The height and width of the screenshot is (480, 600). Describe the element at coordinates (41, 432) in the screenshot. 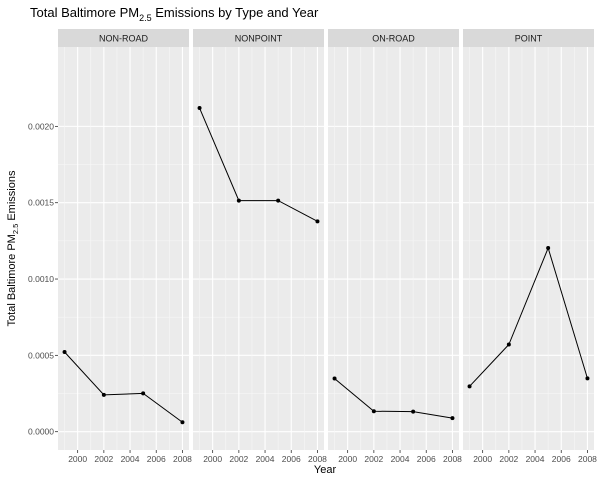

I see `y-tick-label: 0.0000` at that location.